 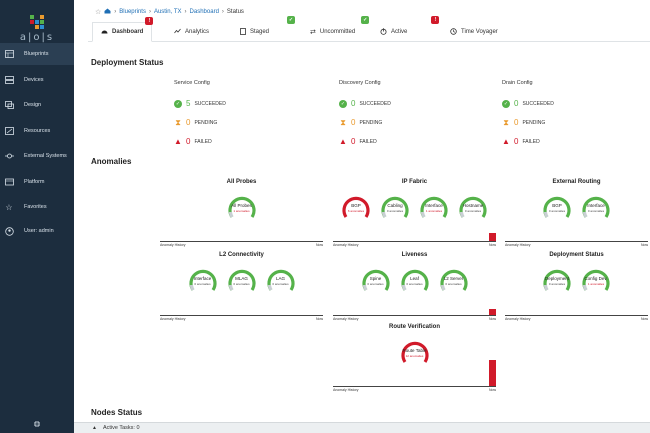 I want to click on sidebar-item-platform: Platform, so click(x=37, y=182).